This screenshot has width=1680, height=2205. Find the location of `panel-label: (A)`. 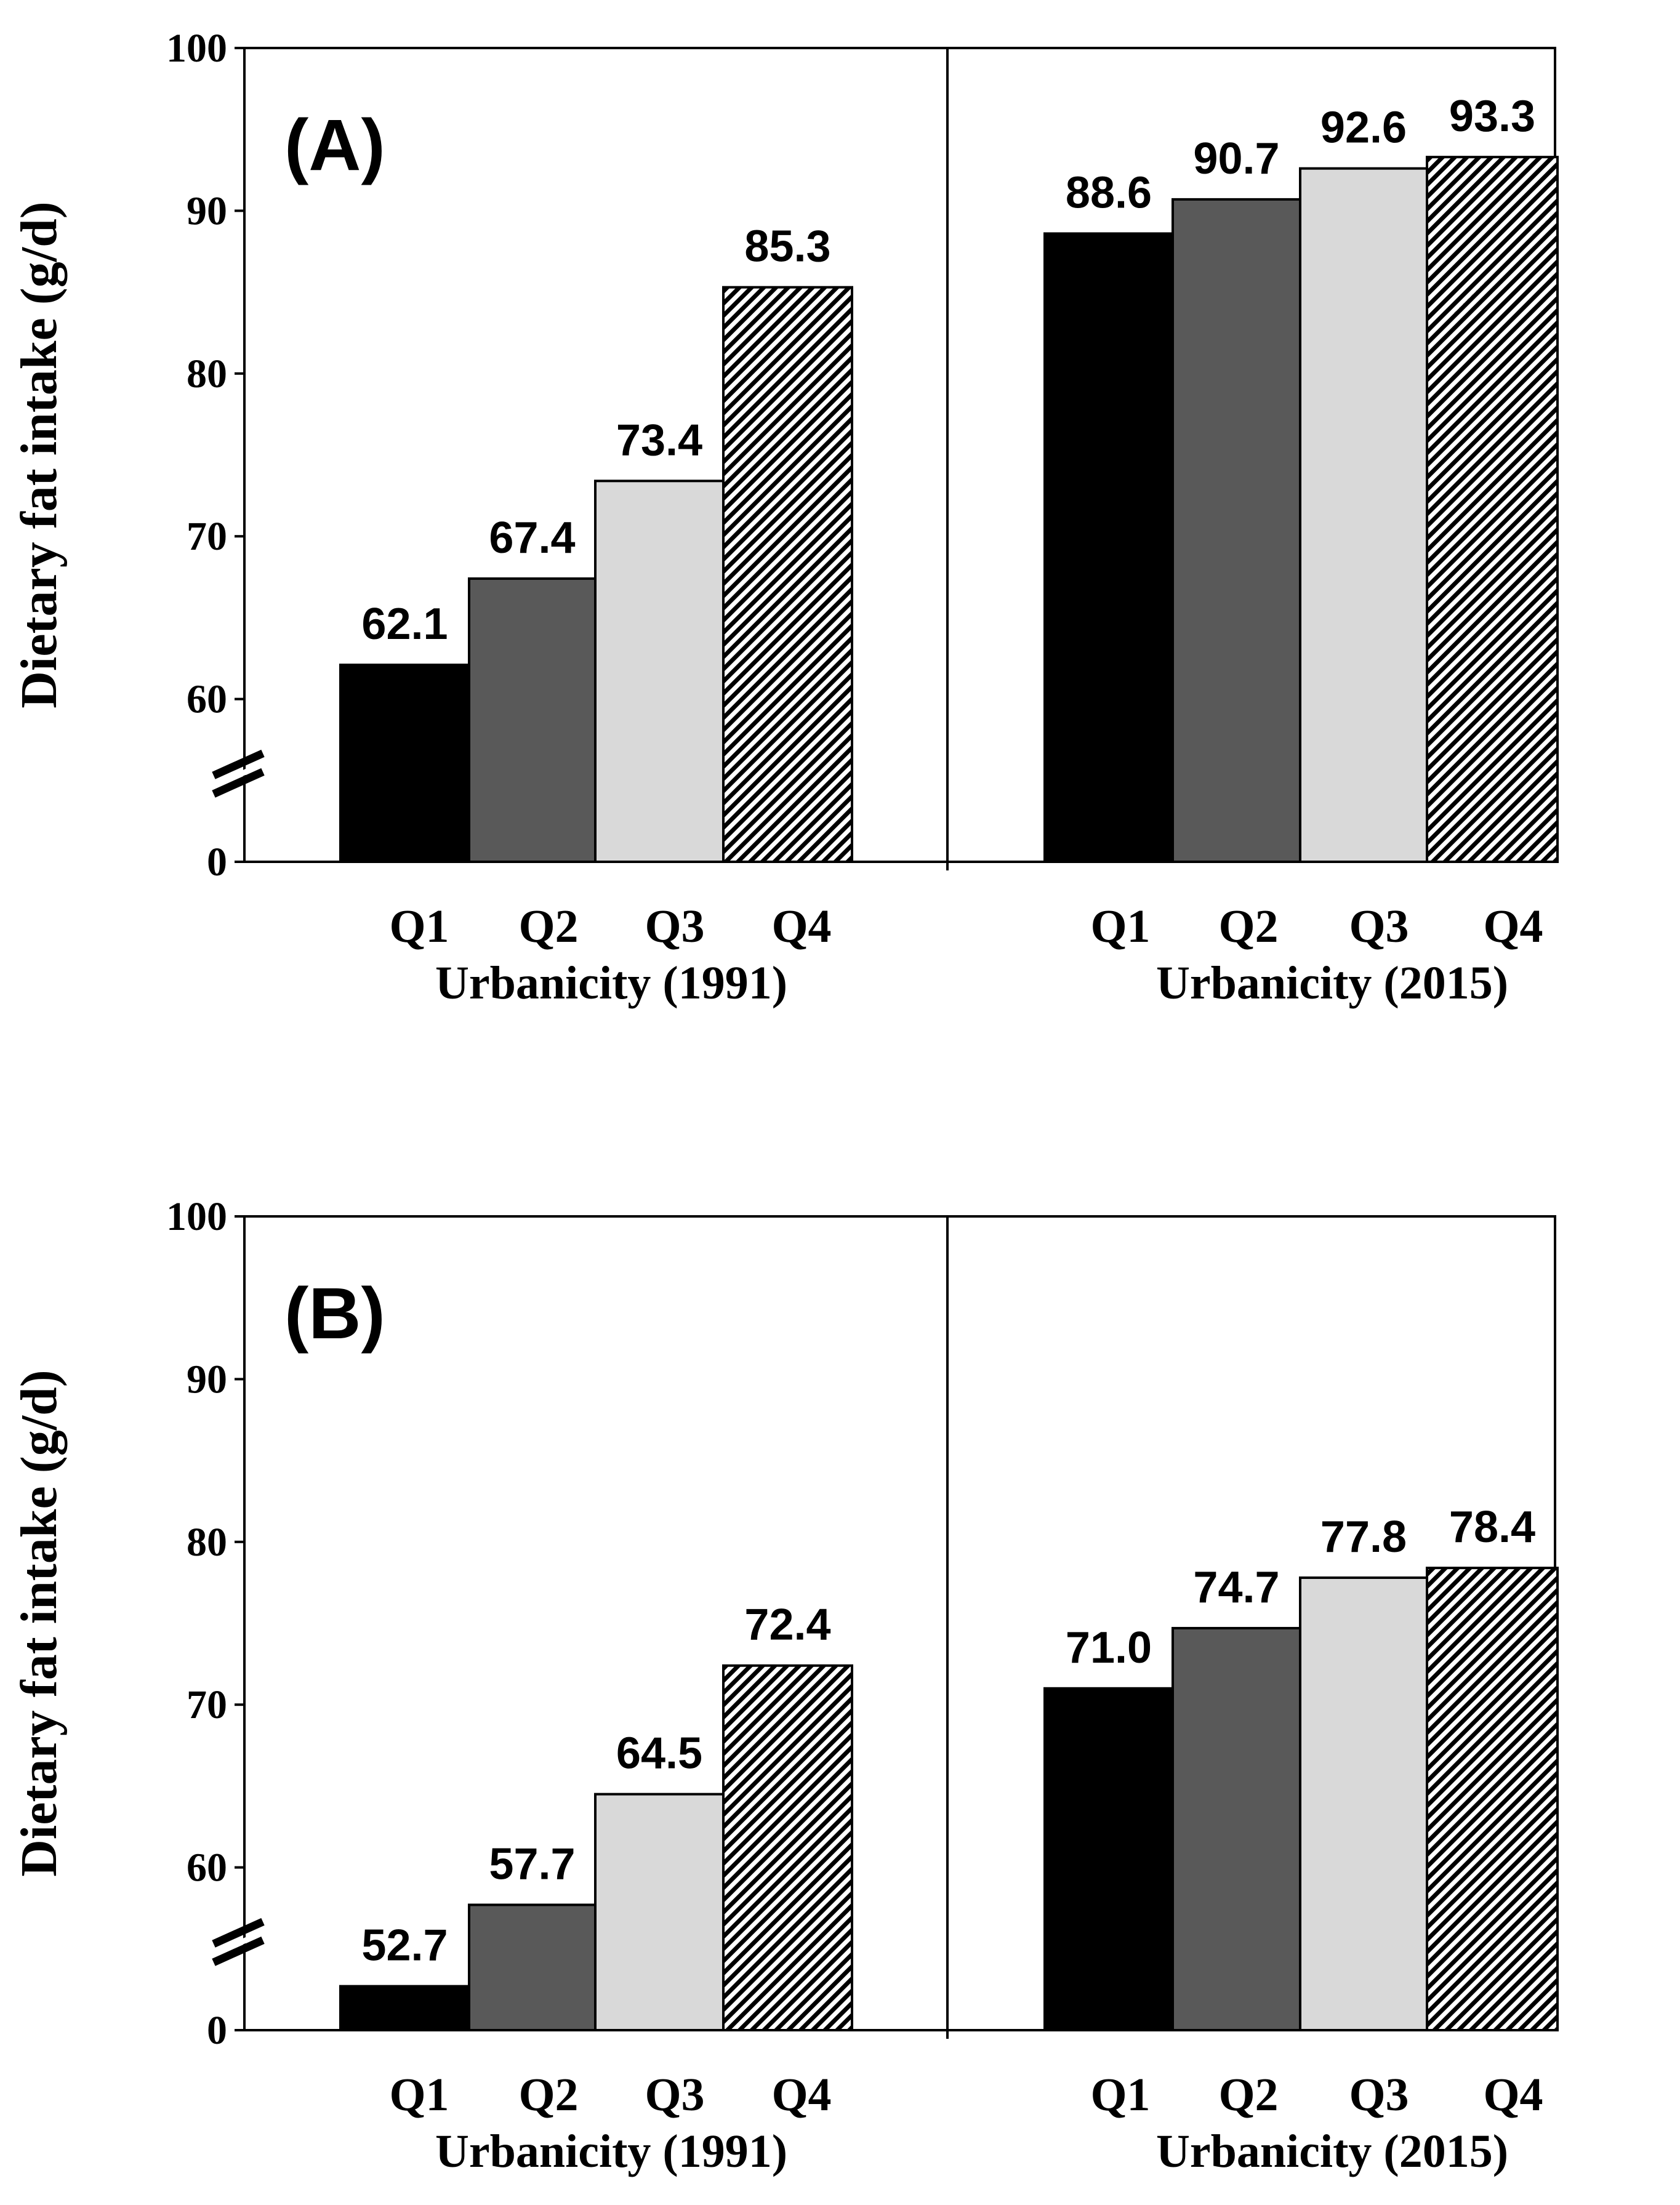

panel-label: (A) is located at coordinates (335, 145).